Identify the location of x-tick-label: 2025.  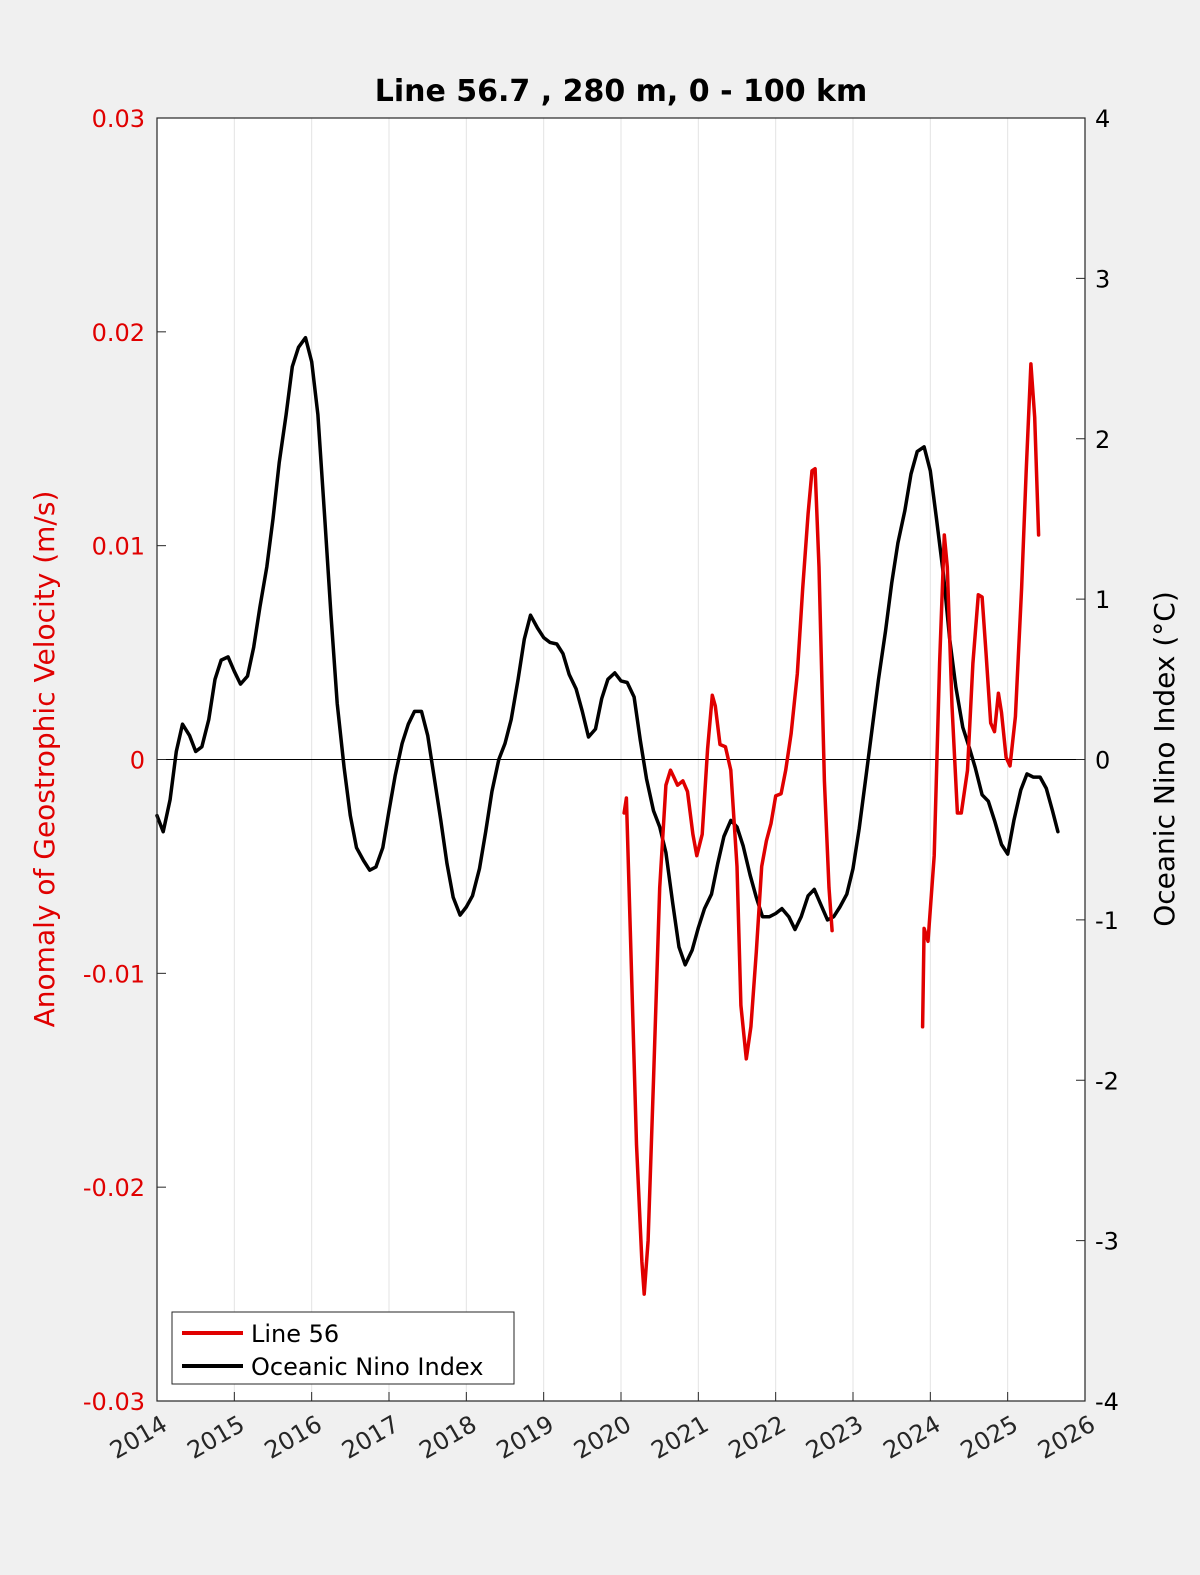
(989, 1437).